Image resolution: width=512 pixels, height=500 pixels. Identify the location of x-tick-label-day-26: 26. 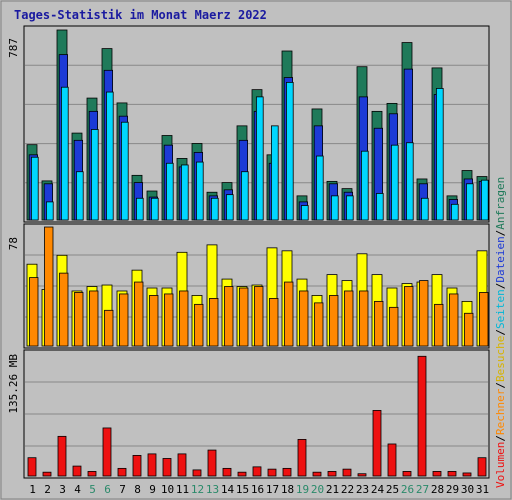
(407, 489).